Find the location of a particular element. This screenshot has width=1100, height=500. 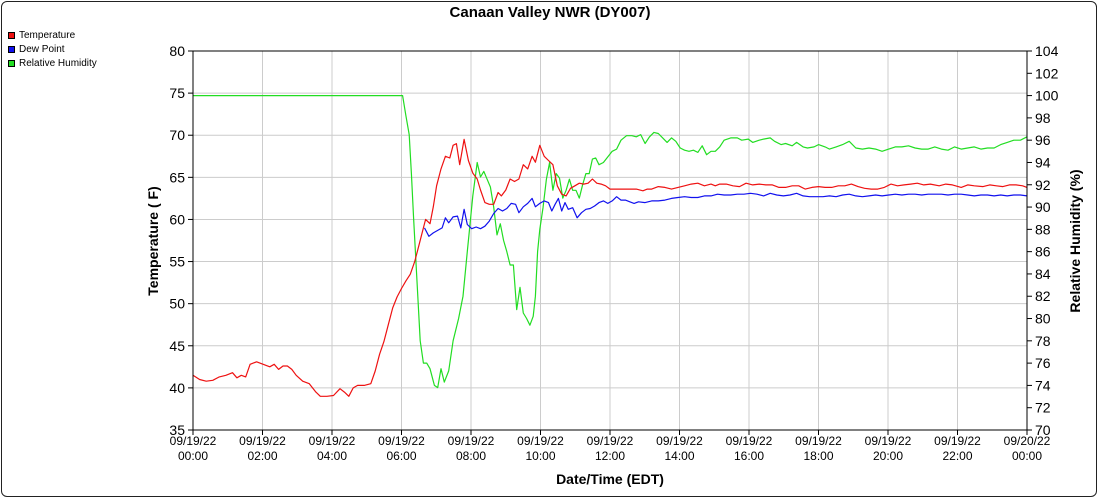

legend-swatch-dew-point is located at coordinates (11, 49).